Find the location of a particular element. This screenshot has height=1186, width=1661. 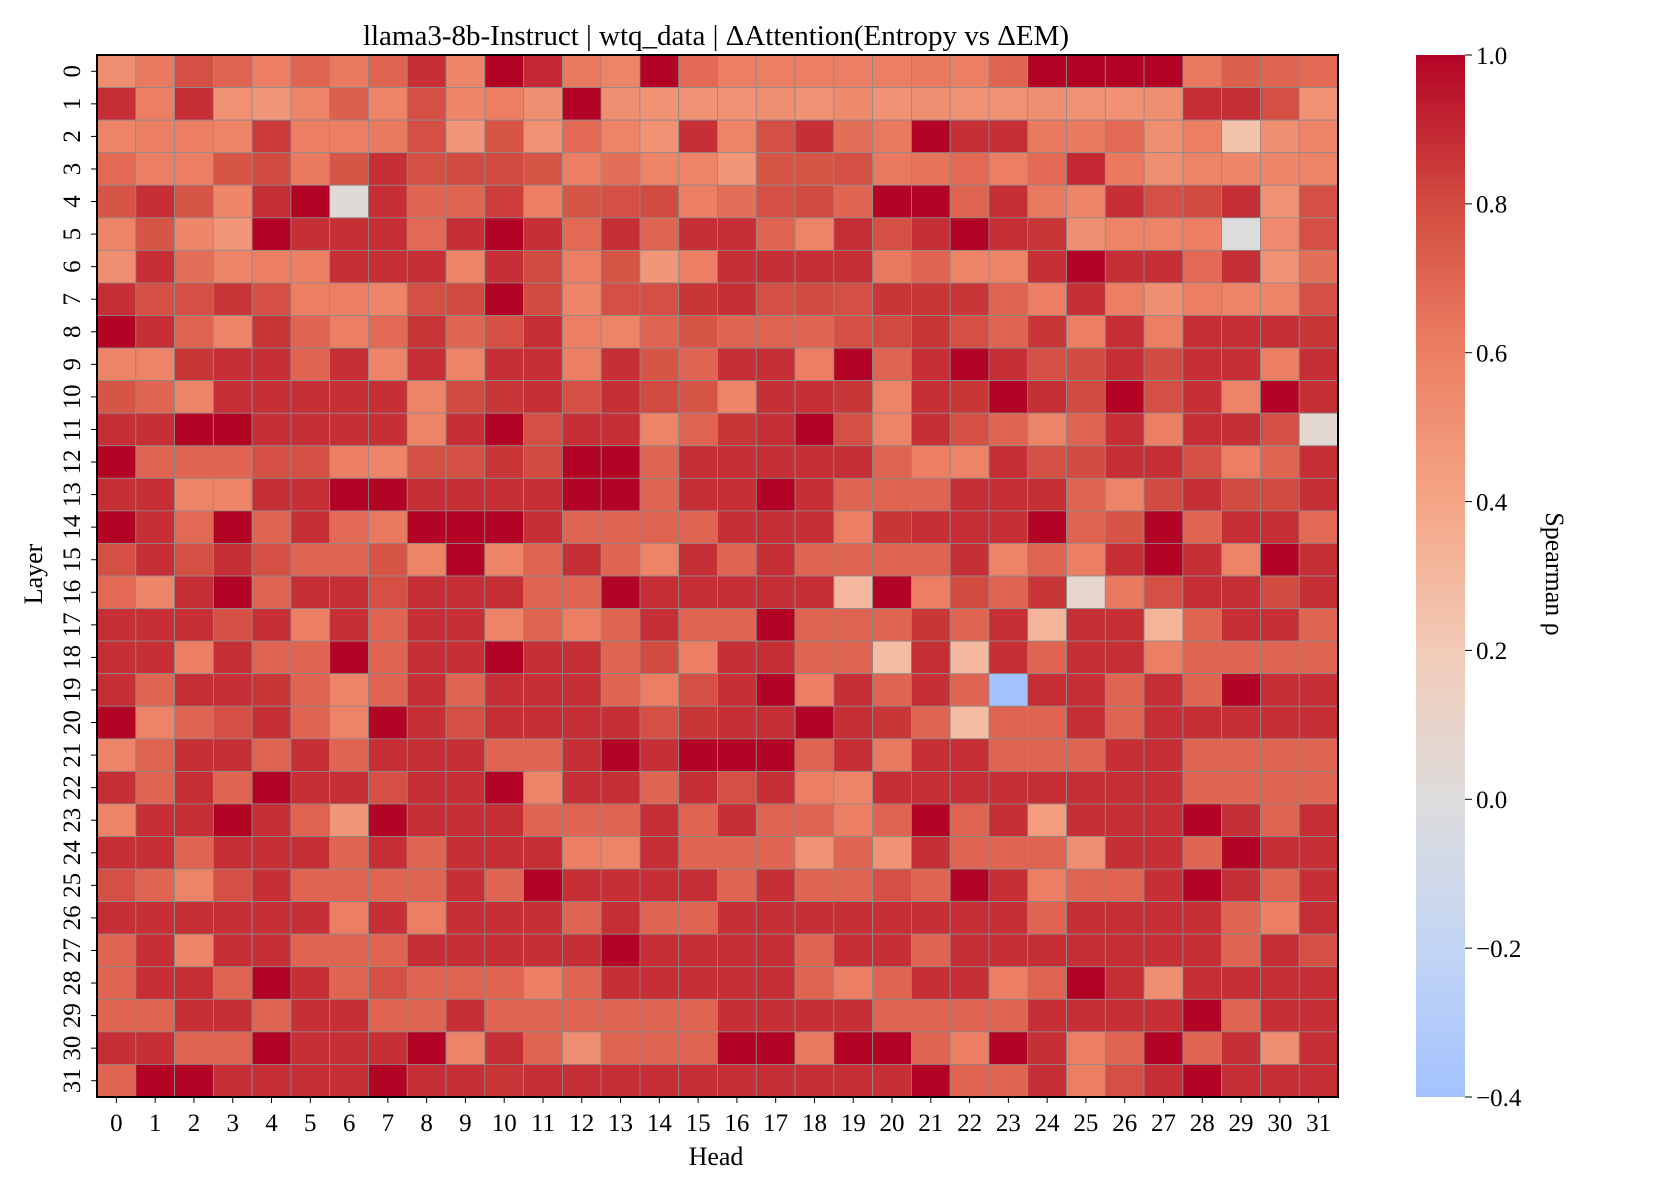

colorbar-tick-label: 0.4 is located at coordinates (1492, 502).